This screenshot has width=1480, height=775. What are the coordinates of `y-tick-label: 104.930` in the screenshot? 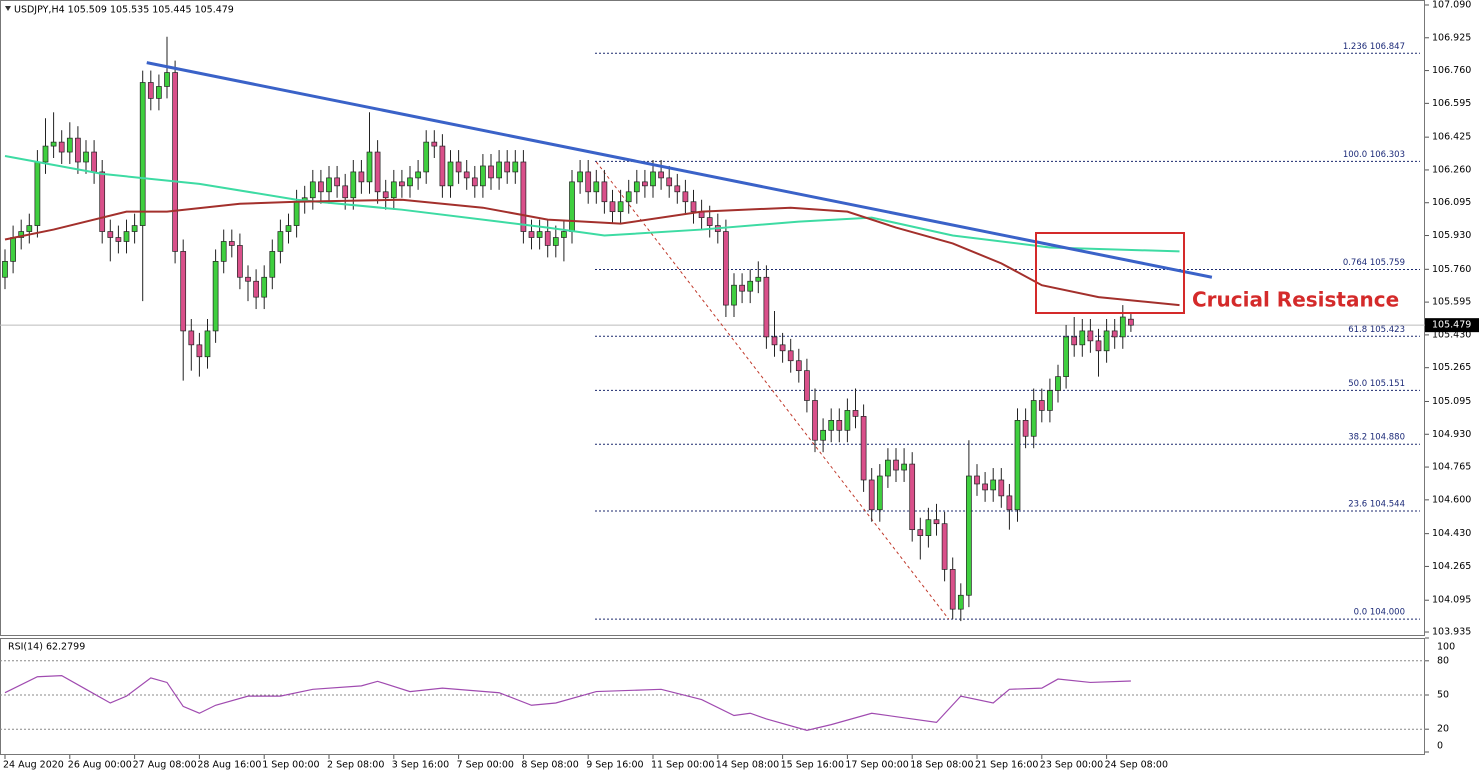 It's located at (1451, 434).